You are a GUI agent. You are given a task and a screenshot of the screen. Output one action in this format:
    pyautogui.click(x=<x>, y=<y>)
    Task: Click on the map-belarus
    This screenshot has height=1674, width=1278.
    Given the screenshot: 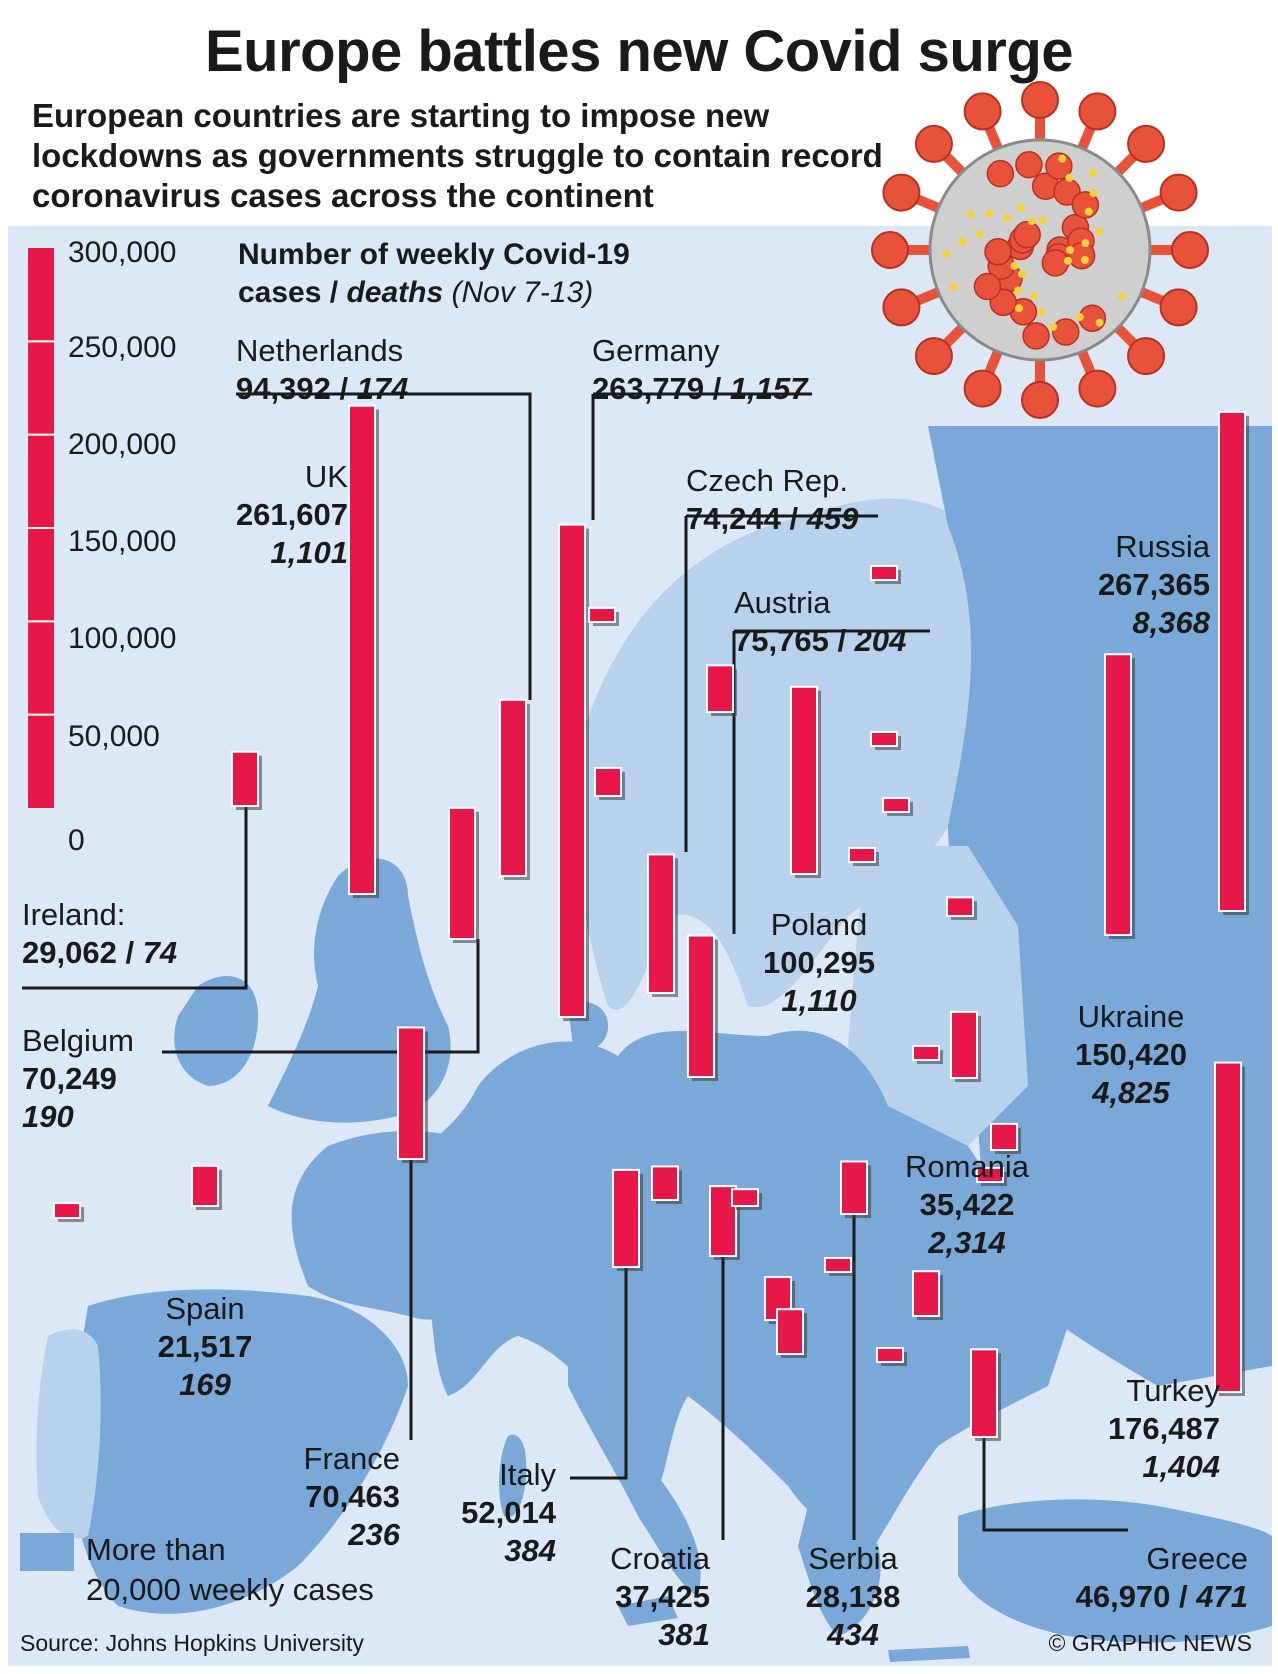 What is the action you would take?
    pyautogui.click(x=938, y=996)
    